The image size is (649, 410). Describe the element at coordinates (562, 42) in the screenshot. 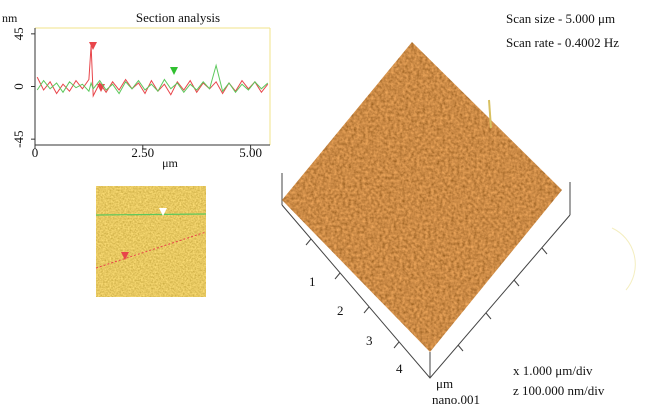

I see `scan-rate: Scan rate - 0.4002 Hz` at that location.